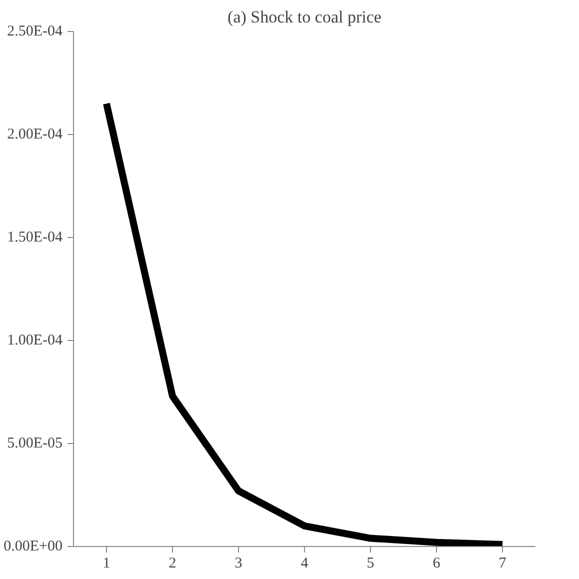  Describe the element at coordinates (35, 340) in the screenshot. I see `y-tick-label: 1.00E-04` at that location.